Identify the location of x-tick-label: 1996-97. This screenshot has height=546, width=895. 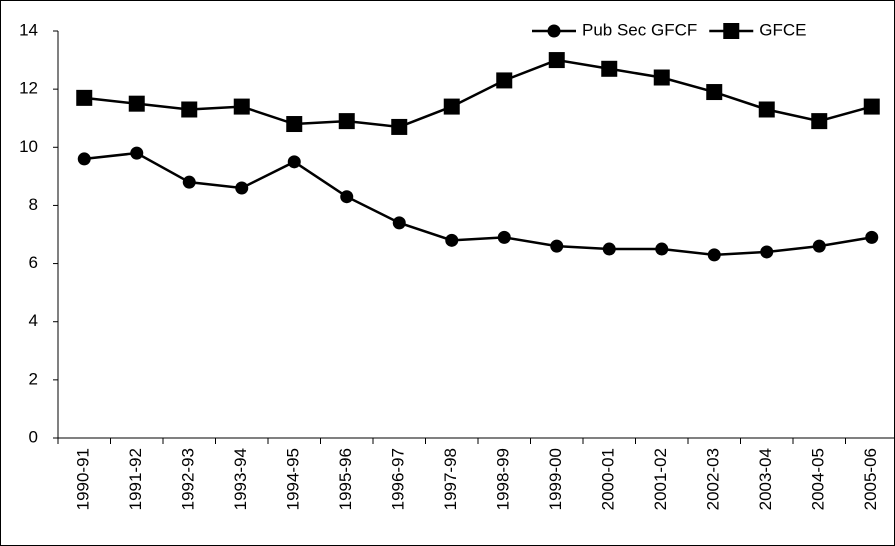
(398, 479).